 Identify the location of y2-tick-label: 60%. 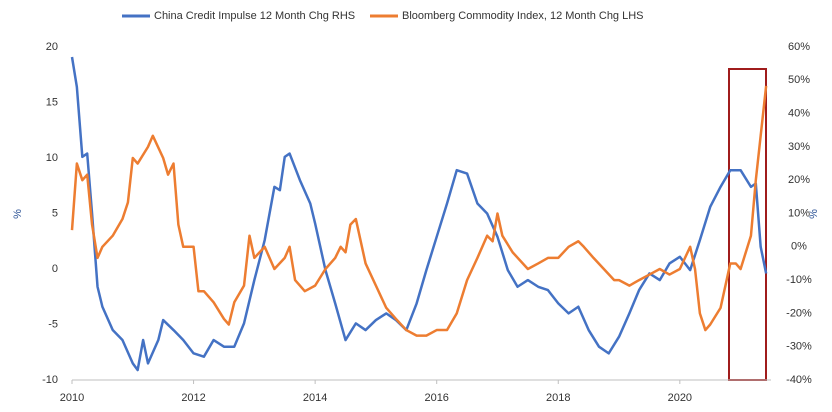
(799, 47).